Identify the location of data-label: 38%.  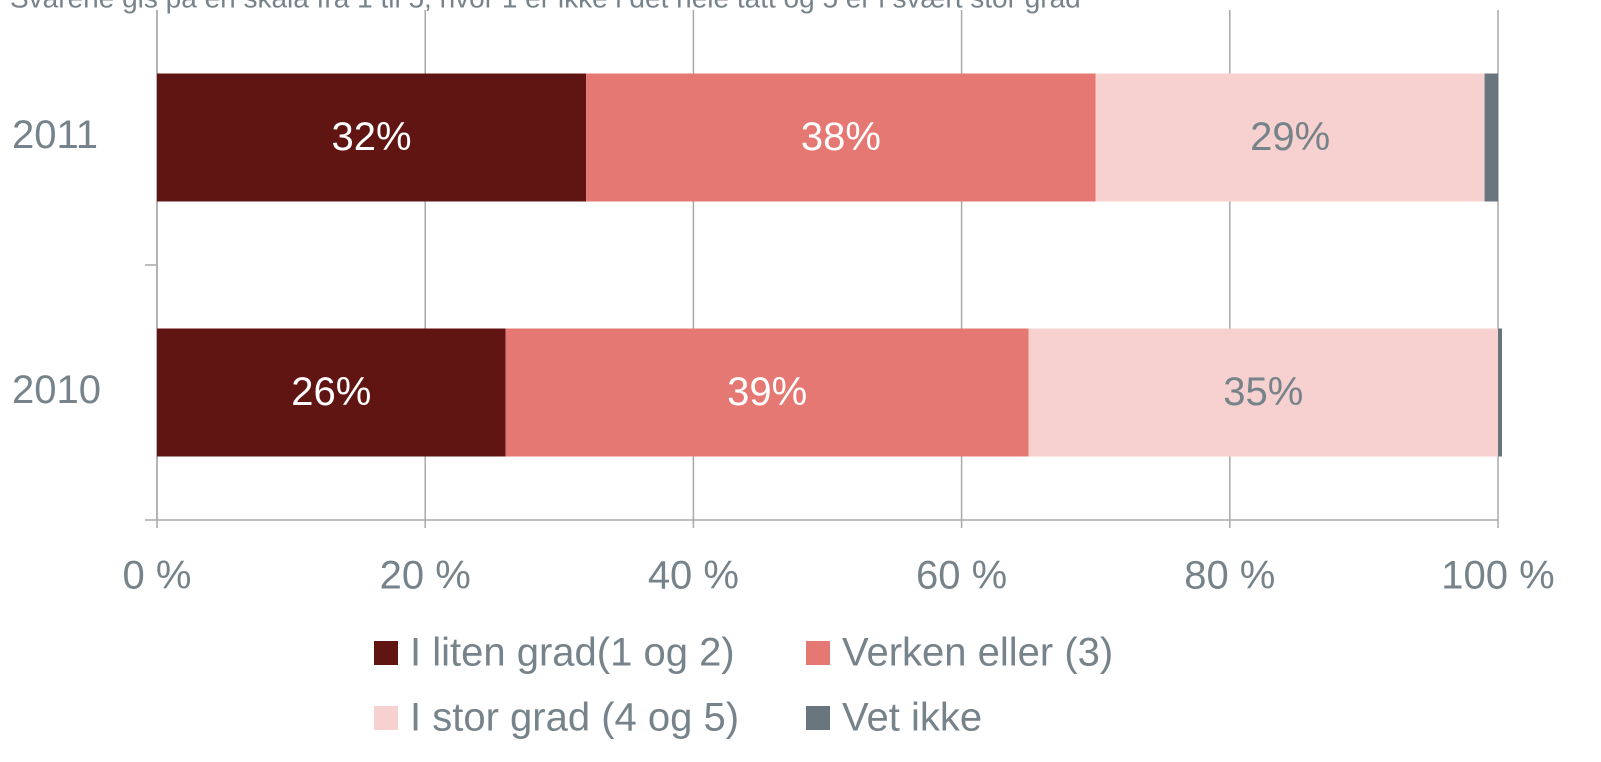
(841, 137).